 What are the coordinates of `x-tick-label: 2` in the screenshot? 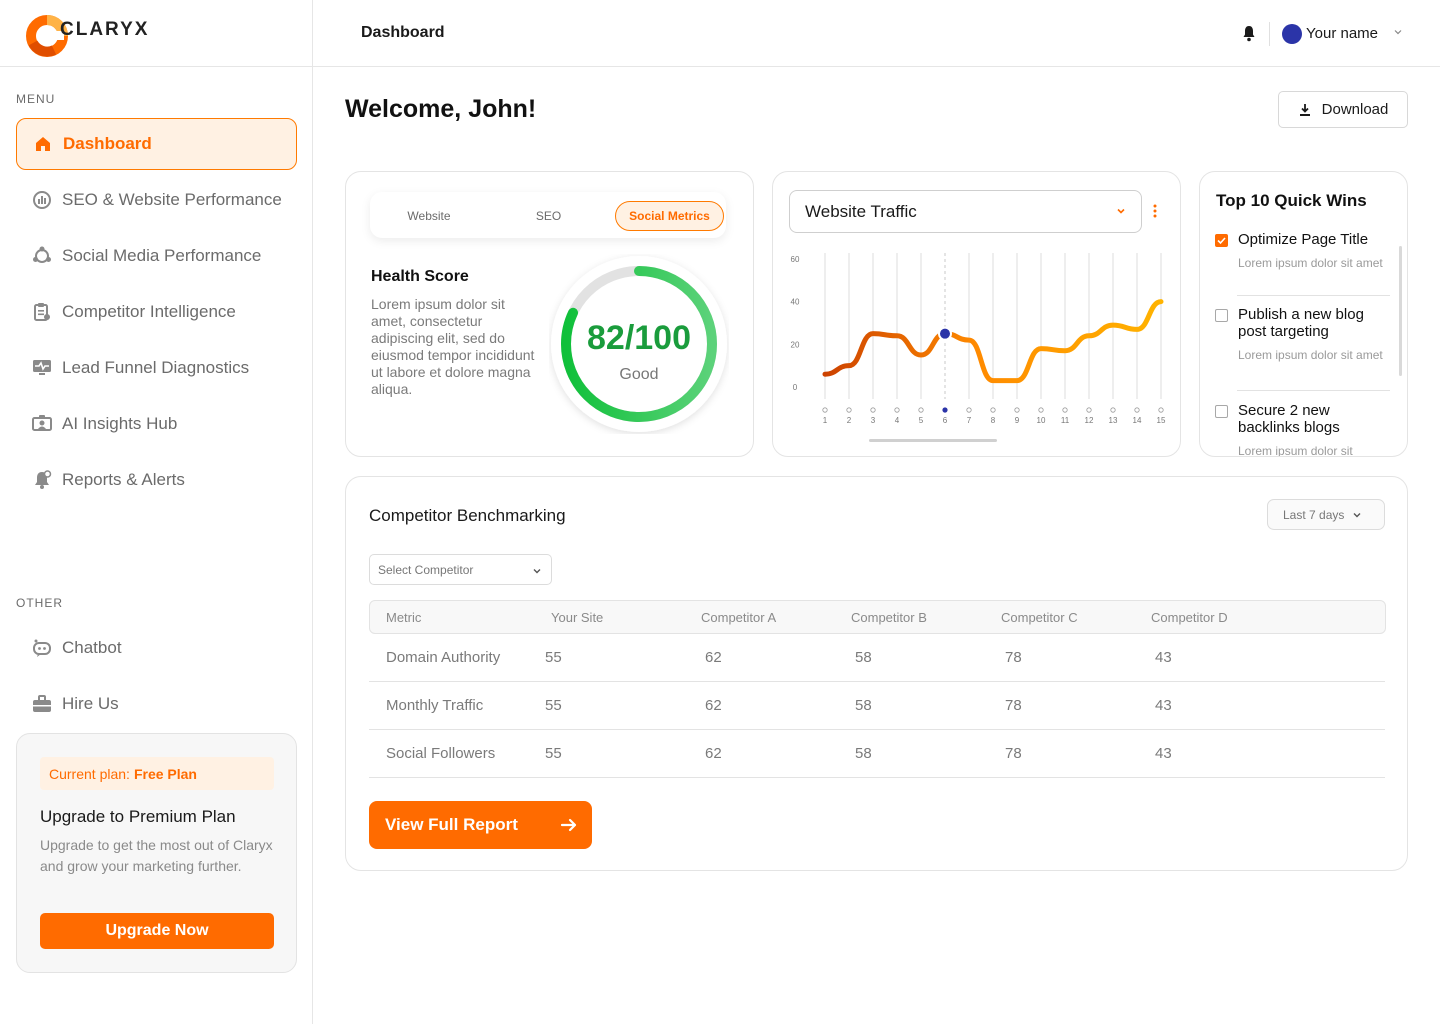 It's located at (849, 420).